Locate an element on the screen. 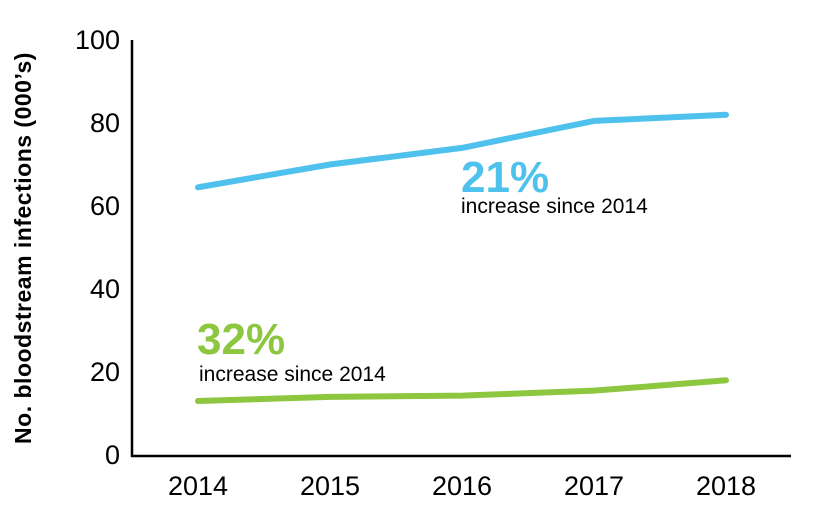 Image resolution: width=833 pixels, height=515 pixels. green-percent-subtext: increase since 2014 is located at coordinates (292, 374).